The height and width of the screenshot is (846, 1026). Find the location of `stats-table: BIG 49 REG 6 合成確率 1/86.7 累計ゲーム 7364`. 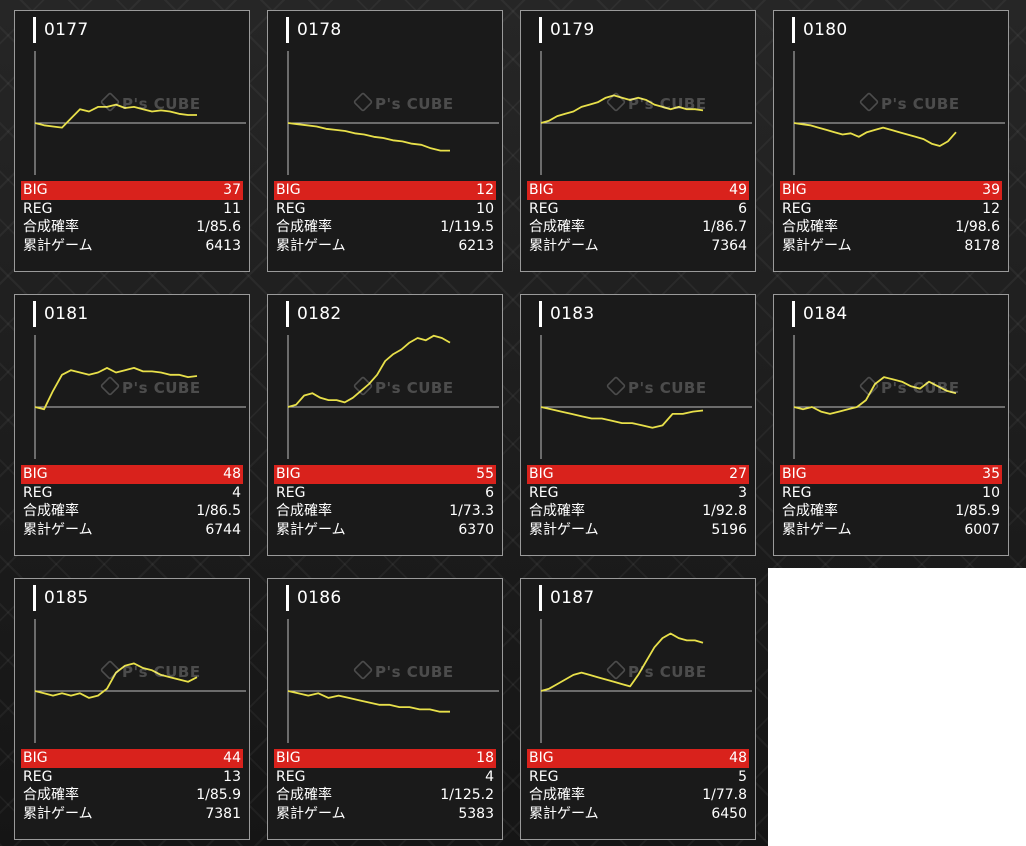

stats-table: BIG 49 REG 6 合成確率 1/86.7 累計ゲーム 7364 is located at coordinates (638, 218).